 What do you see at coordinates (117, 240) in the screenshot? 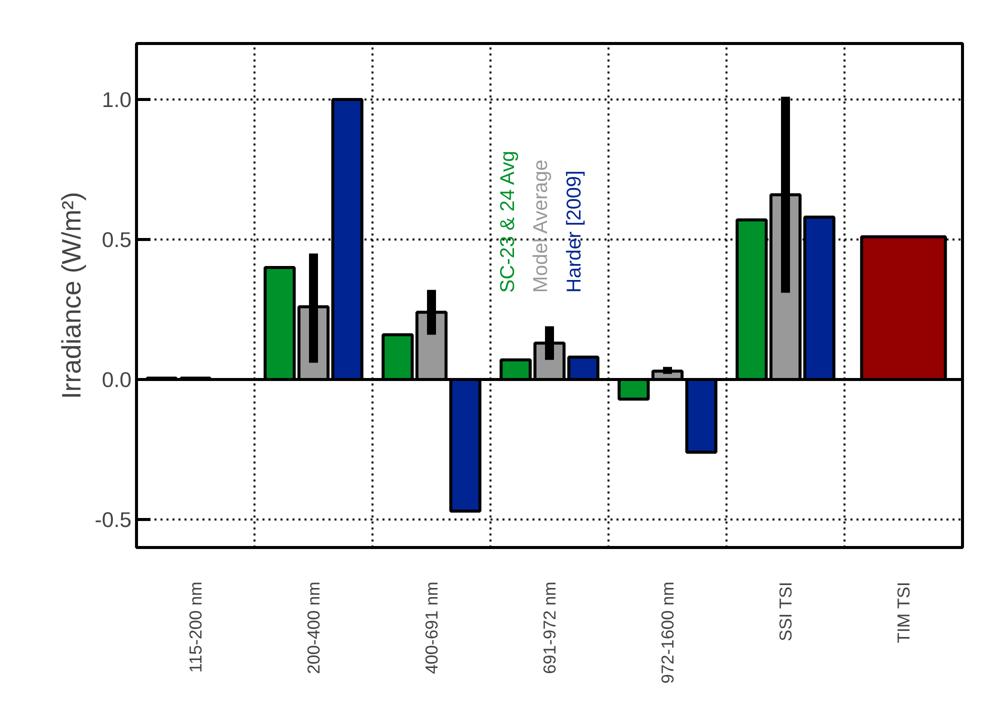
I see `y-tick-label: 0.5` at bounding box center [117, 240].